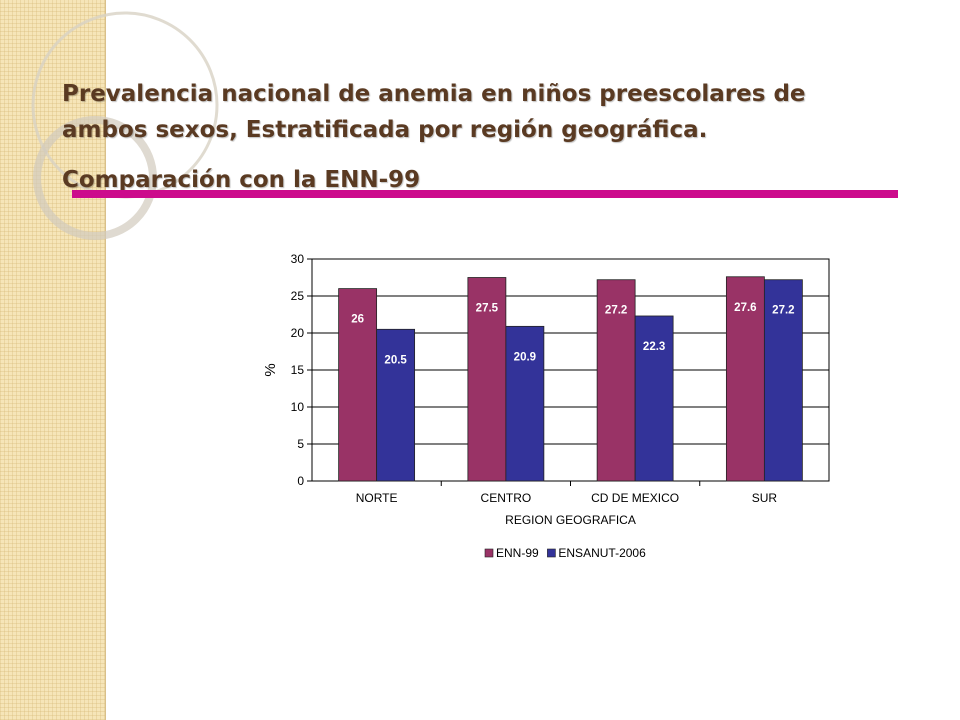 Image resolution: width=960 pixels, height=720 pixels. I want to click on y-axis-title: %, so click(270, 369).